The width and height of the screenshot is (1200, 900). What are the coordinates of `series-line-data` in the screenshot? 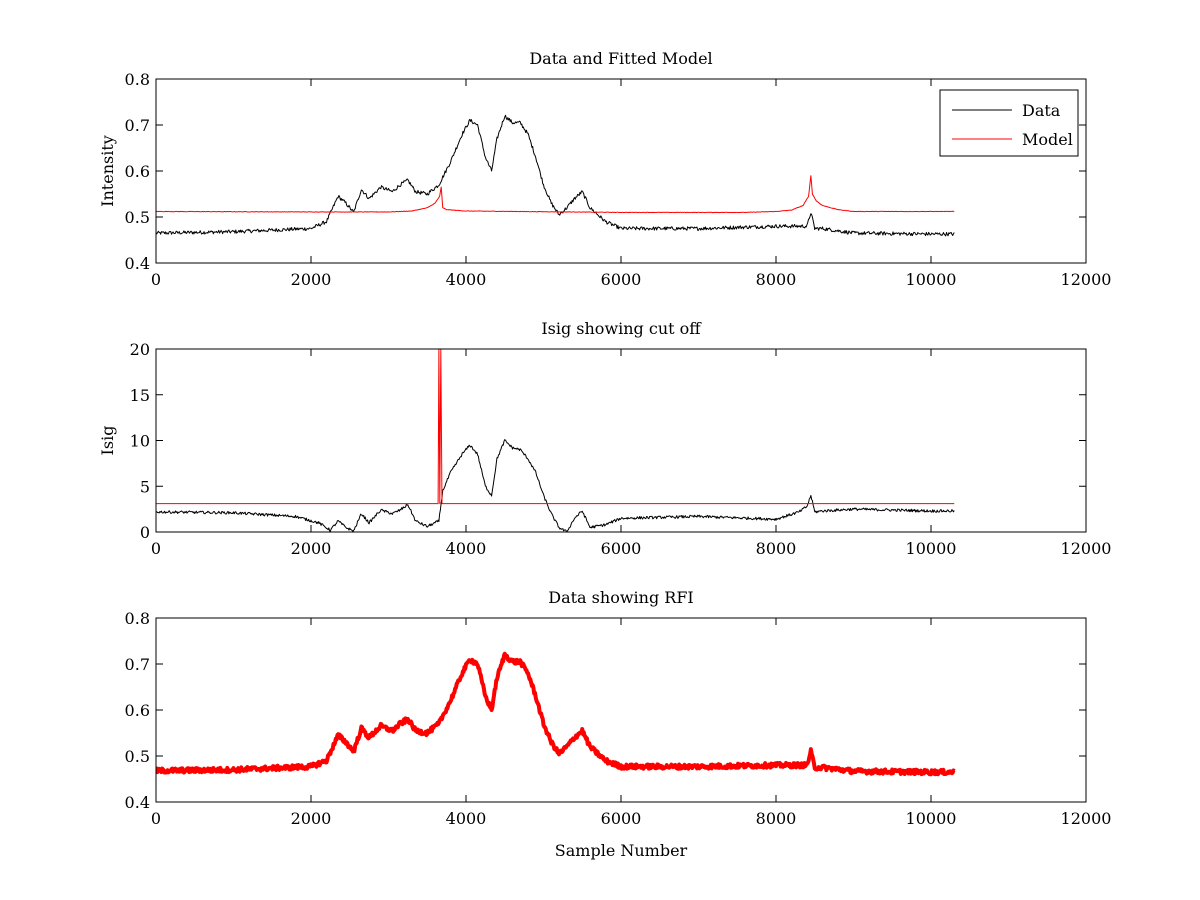 It's located at (555, 175).